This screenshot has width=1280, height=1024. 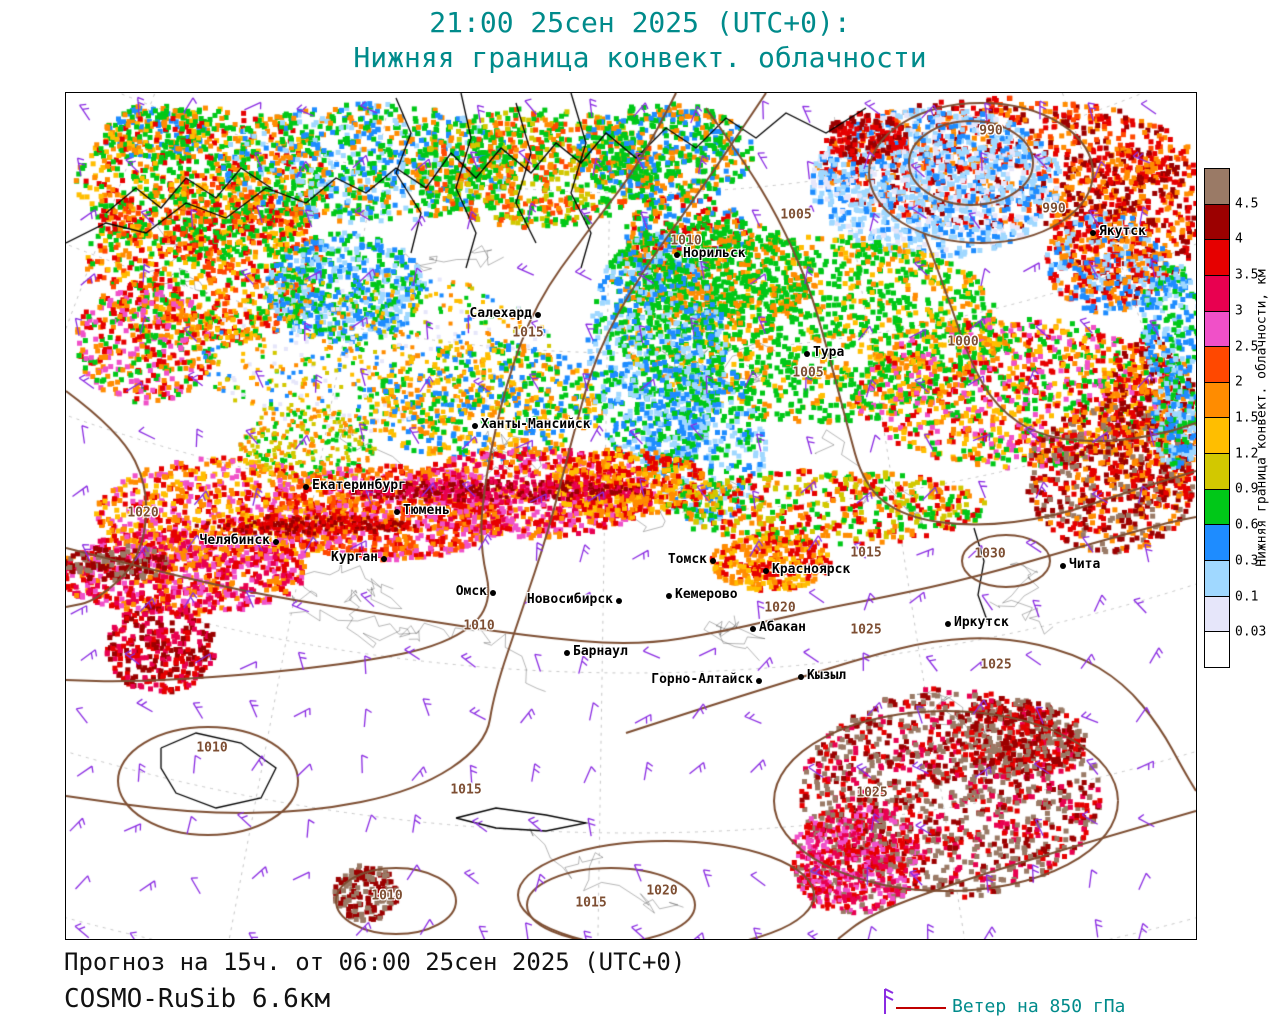 I want to click on colorbar: 4.5 4 3.5 3 2.5 2 1.5 1.2 0.9 0.6 0.3 0.1 0.03, so click(x=1240, y=418).